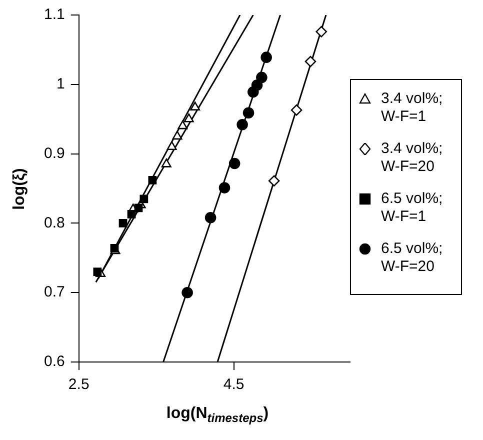 The width and height of the screenshot is (483, 440). Describe the element at coordinates (54, 153) in the screenshot. I see `y-tick-label: 0.9` at that location.